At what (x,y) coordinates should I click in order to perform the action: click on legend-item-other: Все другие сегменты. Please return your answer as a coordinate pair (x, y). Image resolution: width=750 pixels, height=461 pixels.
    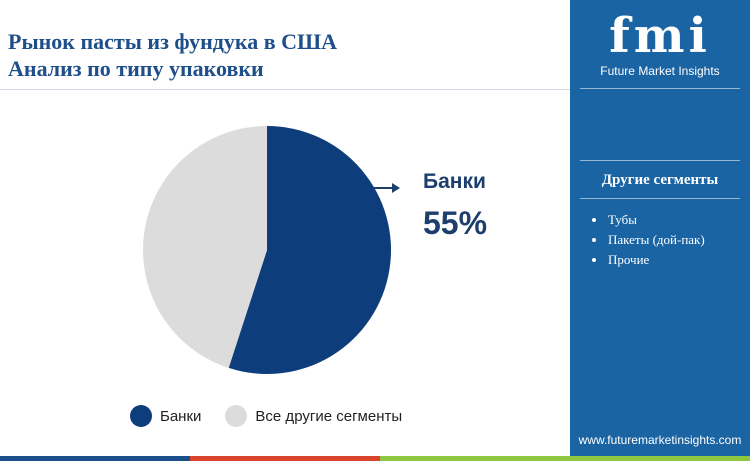
    Looking at the image, I should click on (313, 416).